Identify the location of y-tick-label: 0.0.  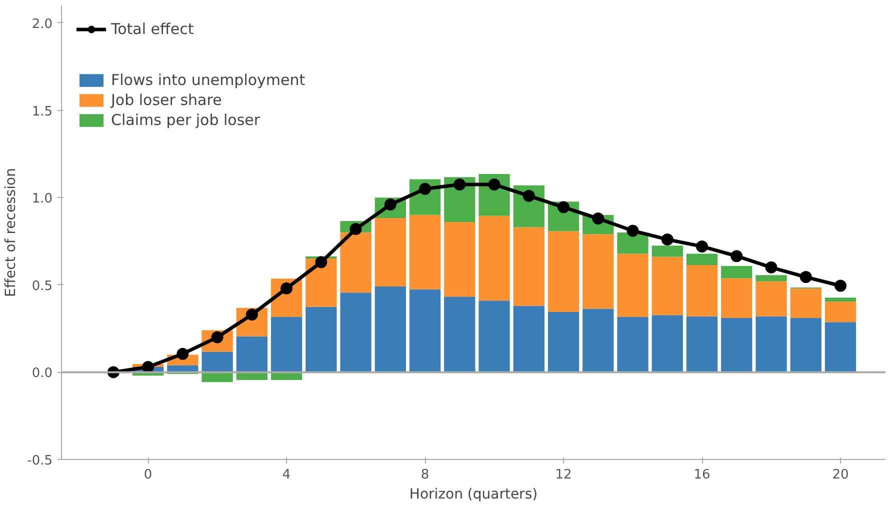
(42, 374).